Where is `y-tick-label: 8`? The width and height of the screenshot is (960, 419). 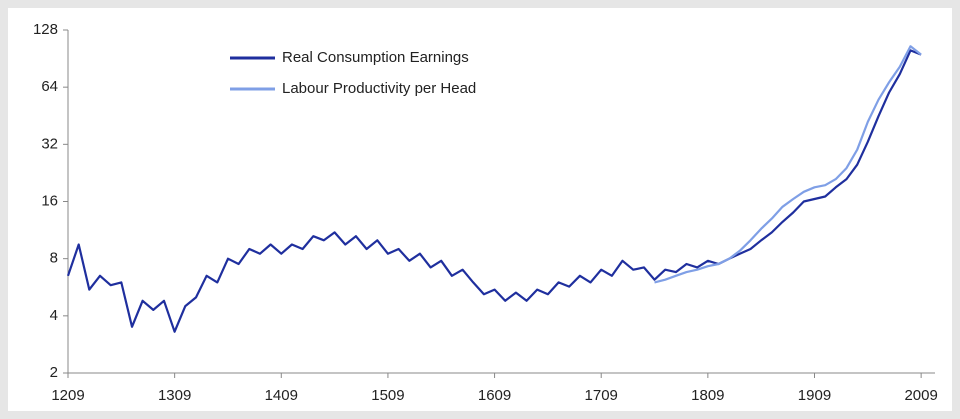 y-tick-label: 8 is located at coordinates (54, 258).